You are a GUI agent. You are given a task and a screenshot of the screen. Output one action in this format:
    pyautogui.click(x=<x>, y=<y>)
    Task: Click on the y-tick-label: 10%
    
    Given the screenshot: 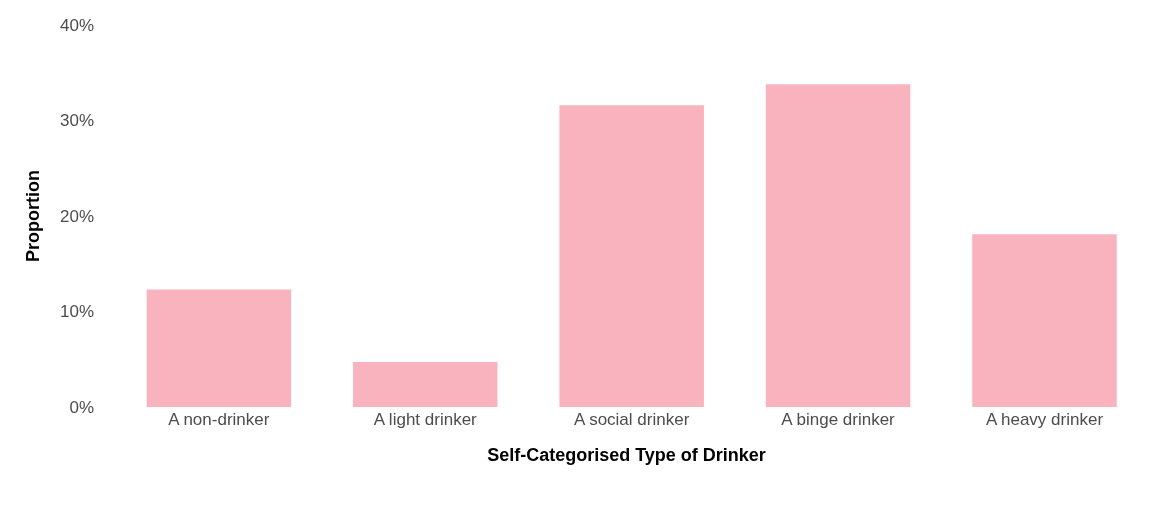 What is the action you would take?
    pyautogui.click(x=76, y=312)
    